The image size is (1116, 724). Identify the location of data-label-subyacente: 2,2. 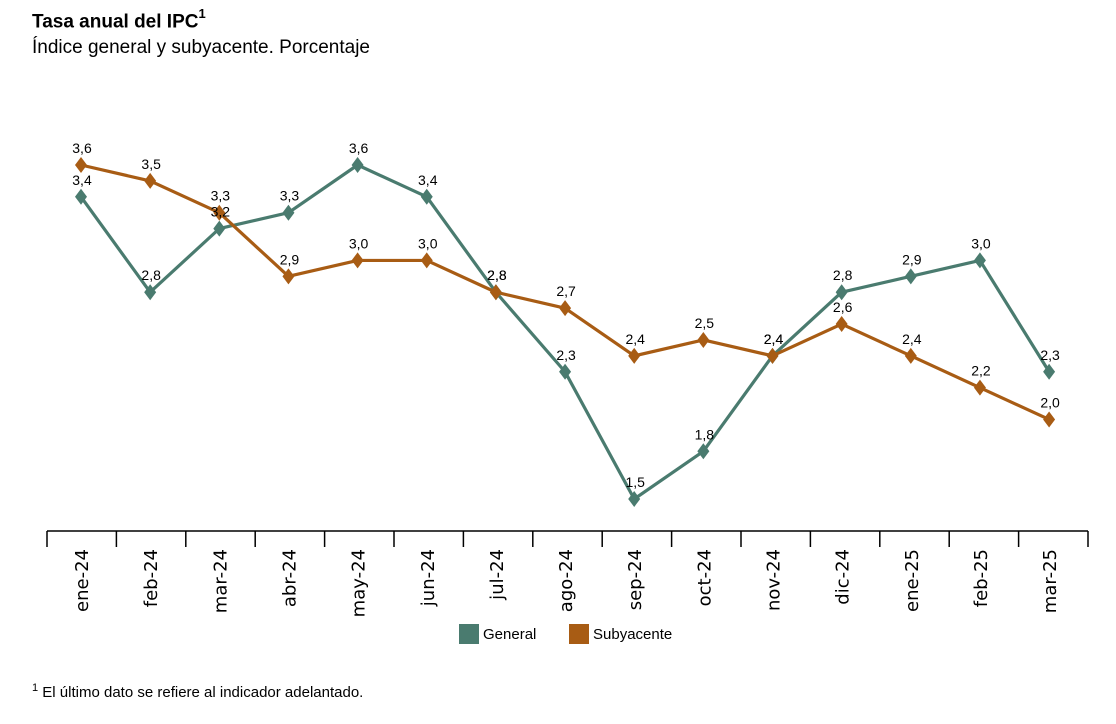
(981, 371).